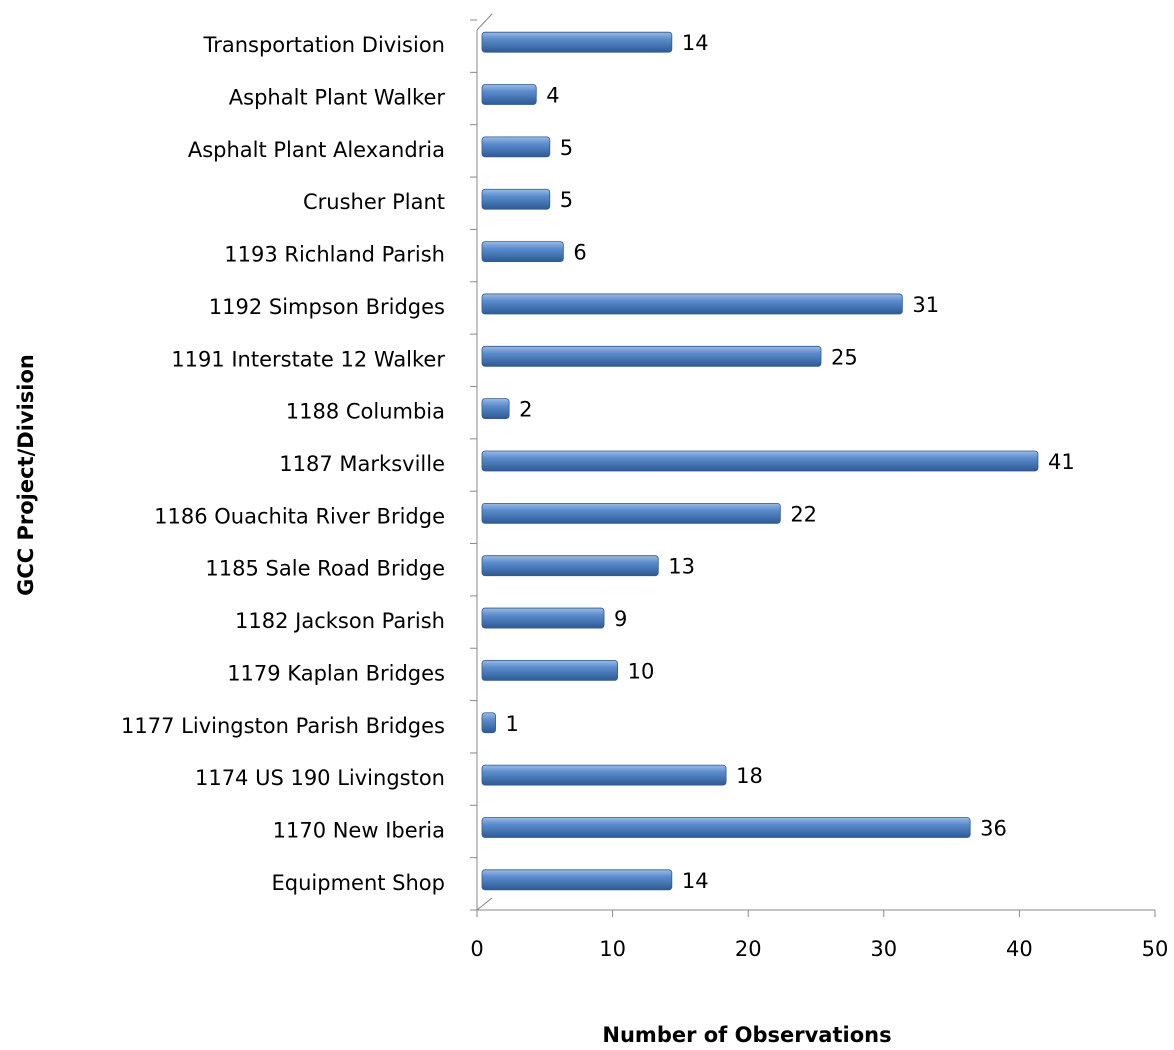  I want to click on value-label: 41, so click(1061, 462).